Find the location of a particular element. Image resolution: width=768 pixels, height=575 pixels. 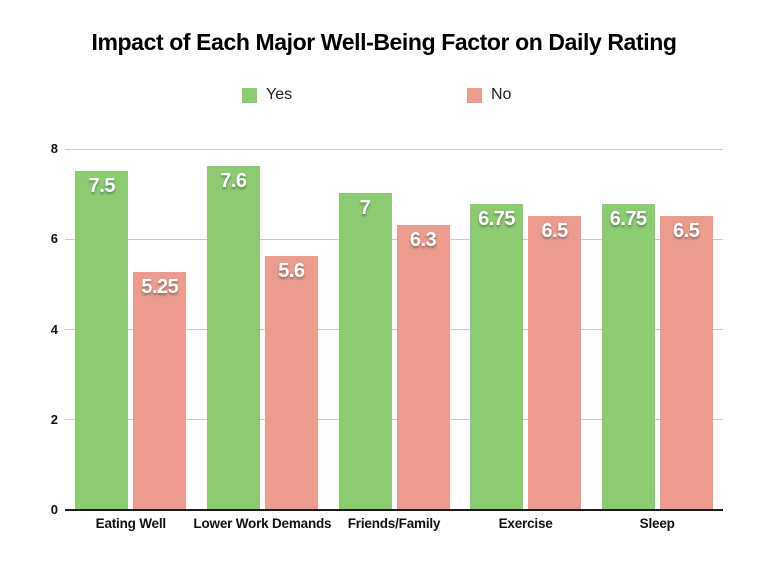

x-axis-label-2: Friends/Family is located at coordinates (394, 523).